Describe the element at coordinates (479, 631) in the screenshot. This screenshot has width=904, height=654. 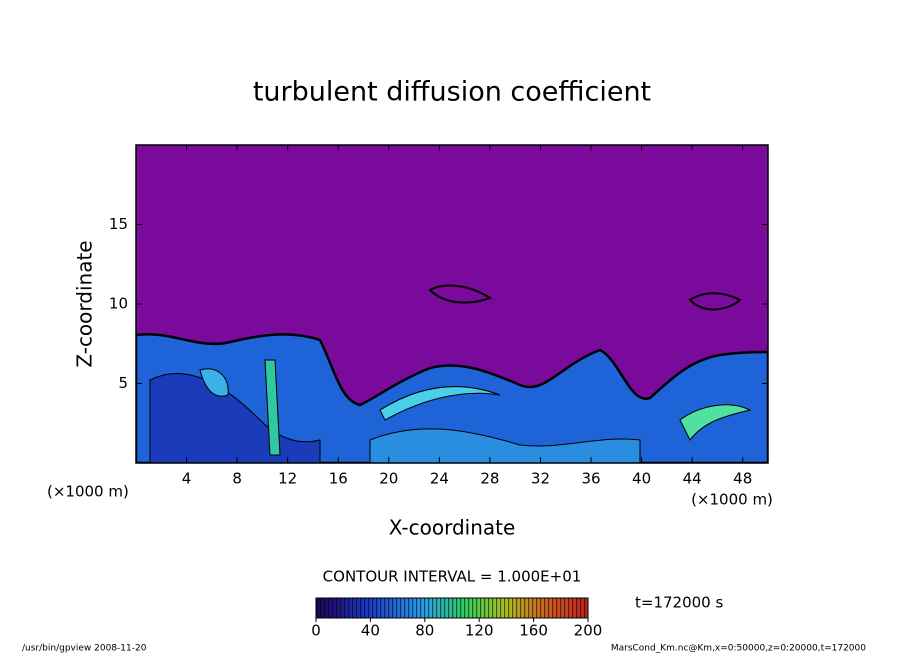
I see `colorbar-tick-label: 120` at that location.